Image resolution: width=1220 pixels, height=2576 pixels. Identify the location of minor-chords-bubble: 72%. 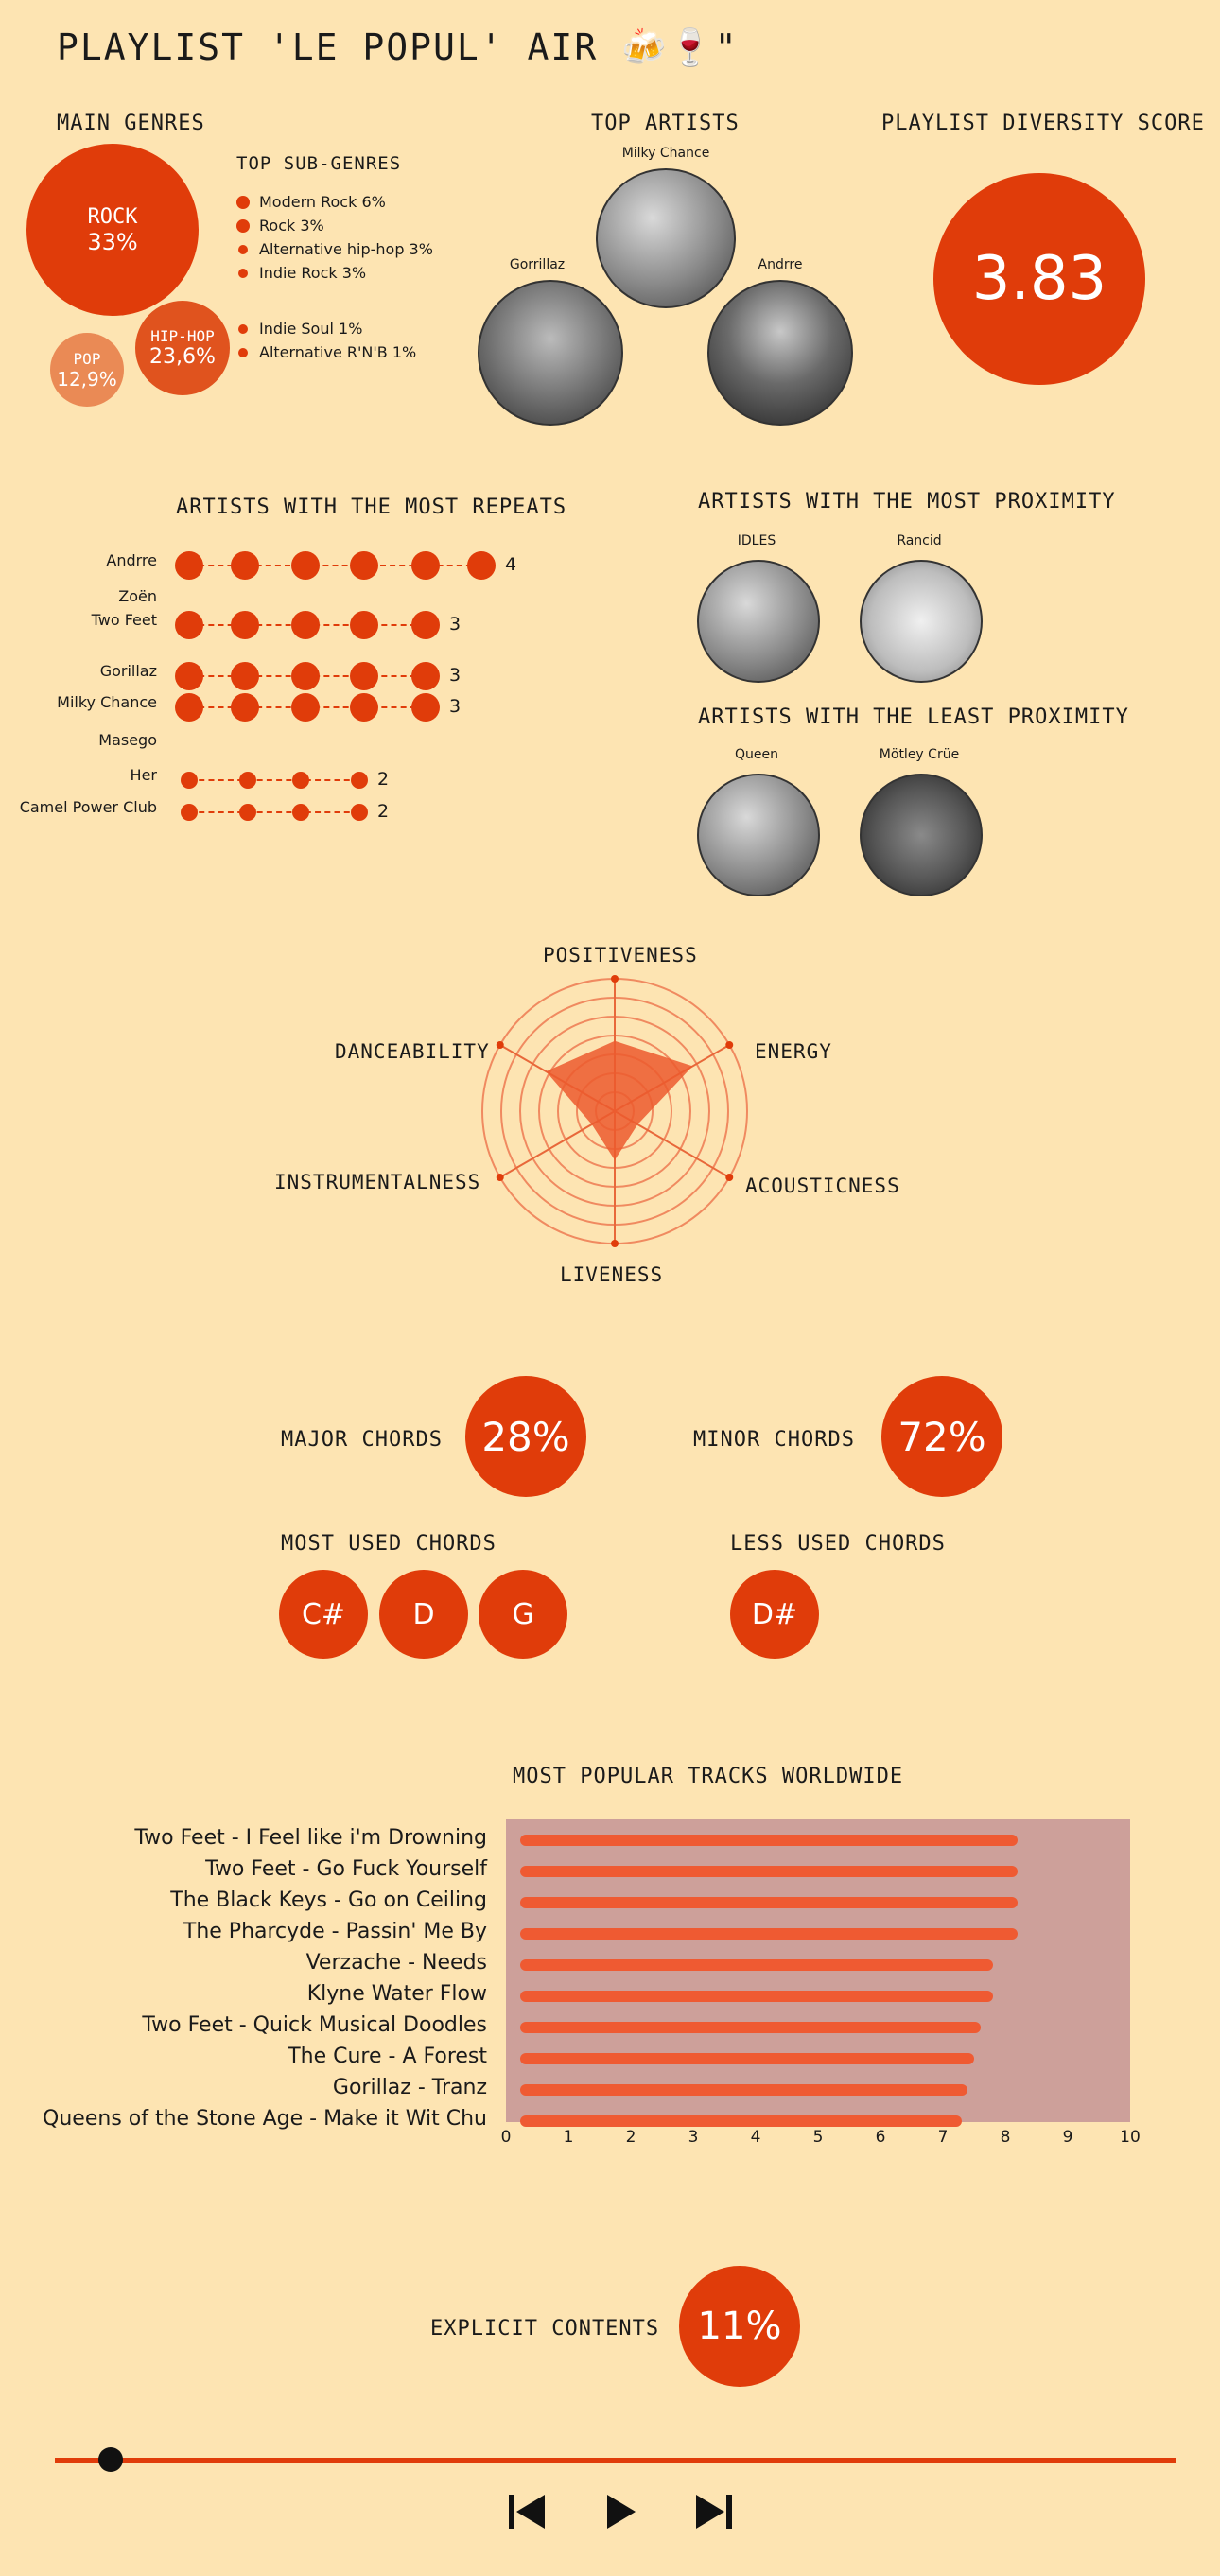
(941, 1436).